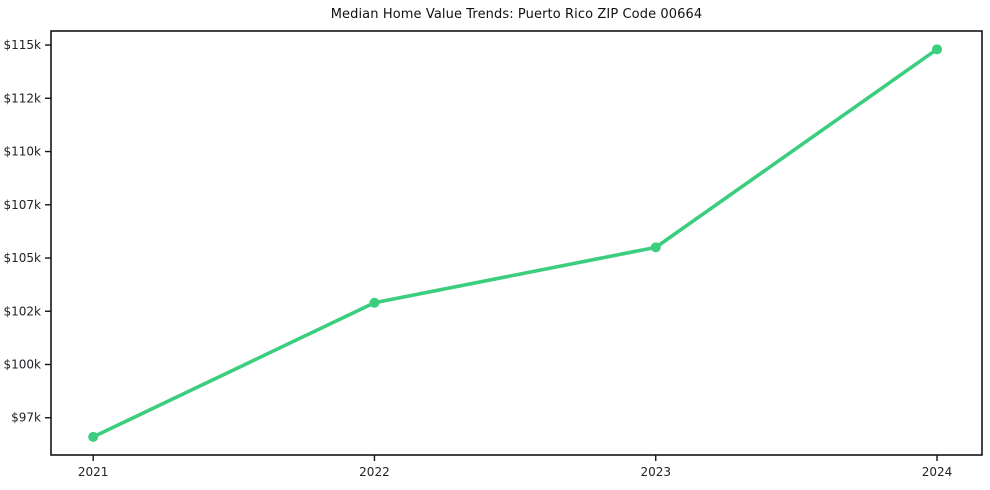 The height and width of the screenshot is (490, 990). Describe the element at coordinates (374, 472) in the screenshot. I see `x-tick-label: 2022` at that location.